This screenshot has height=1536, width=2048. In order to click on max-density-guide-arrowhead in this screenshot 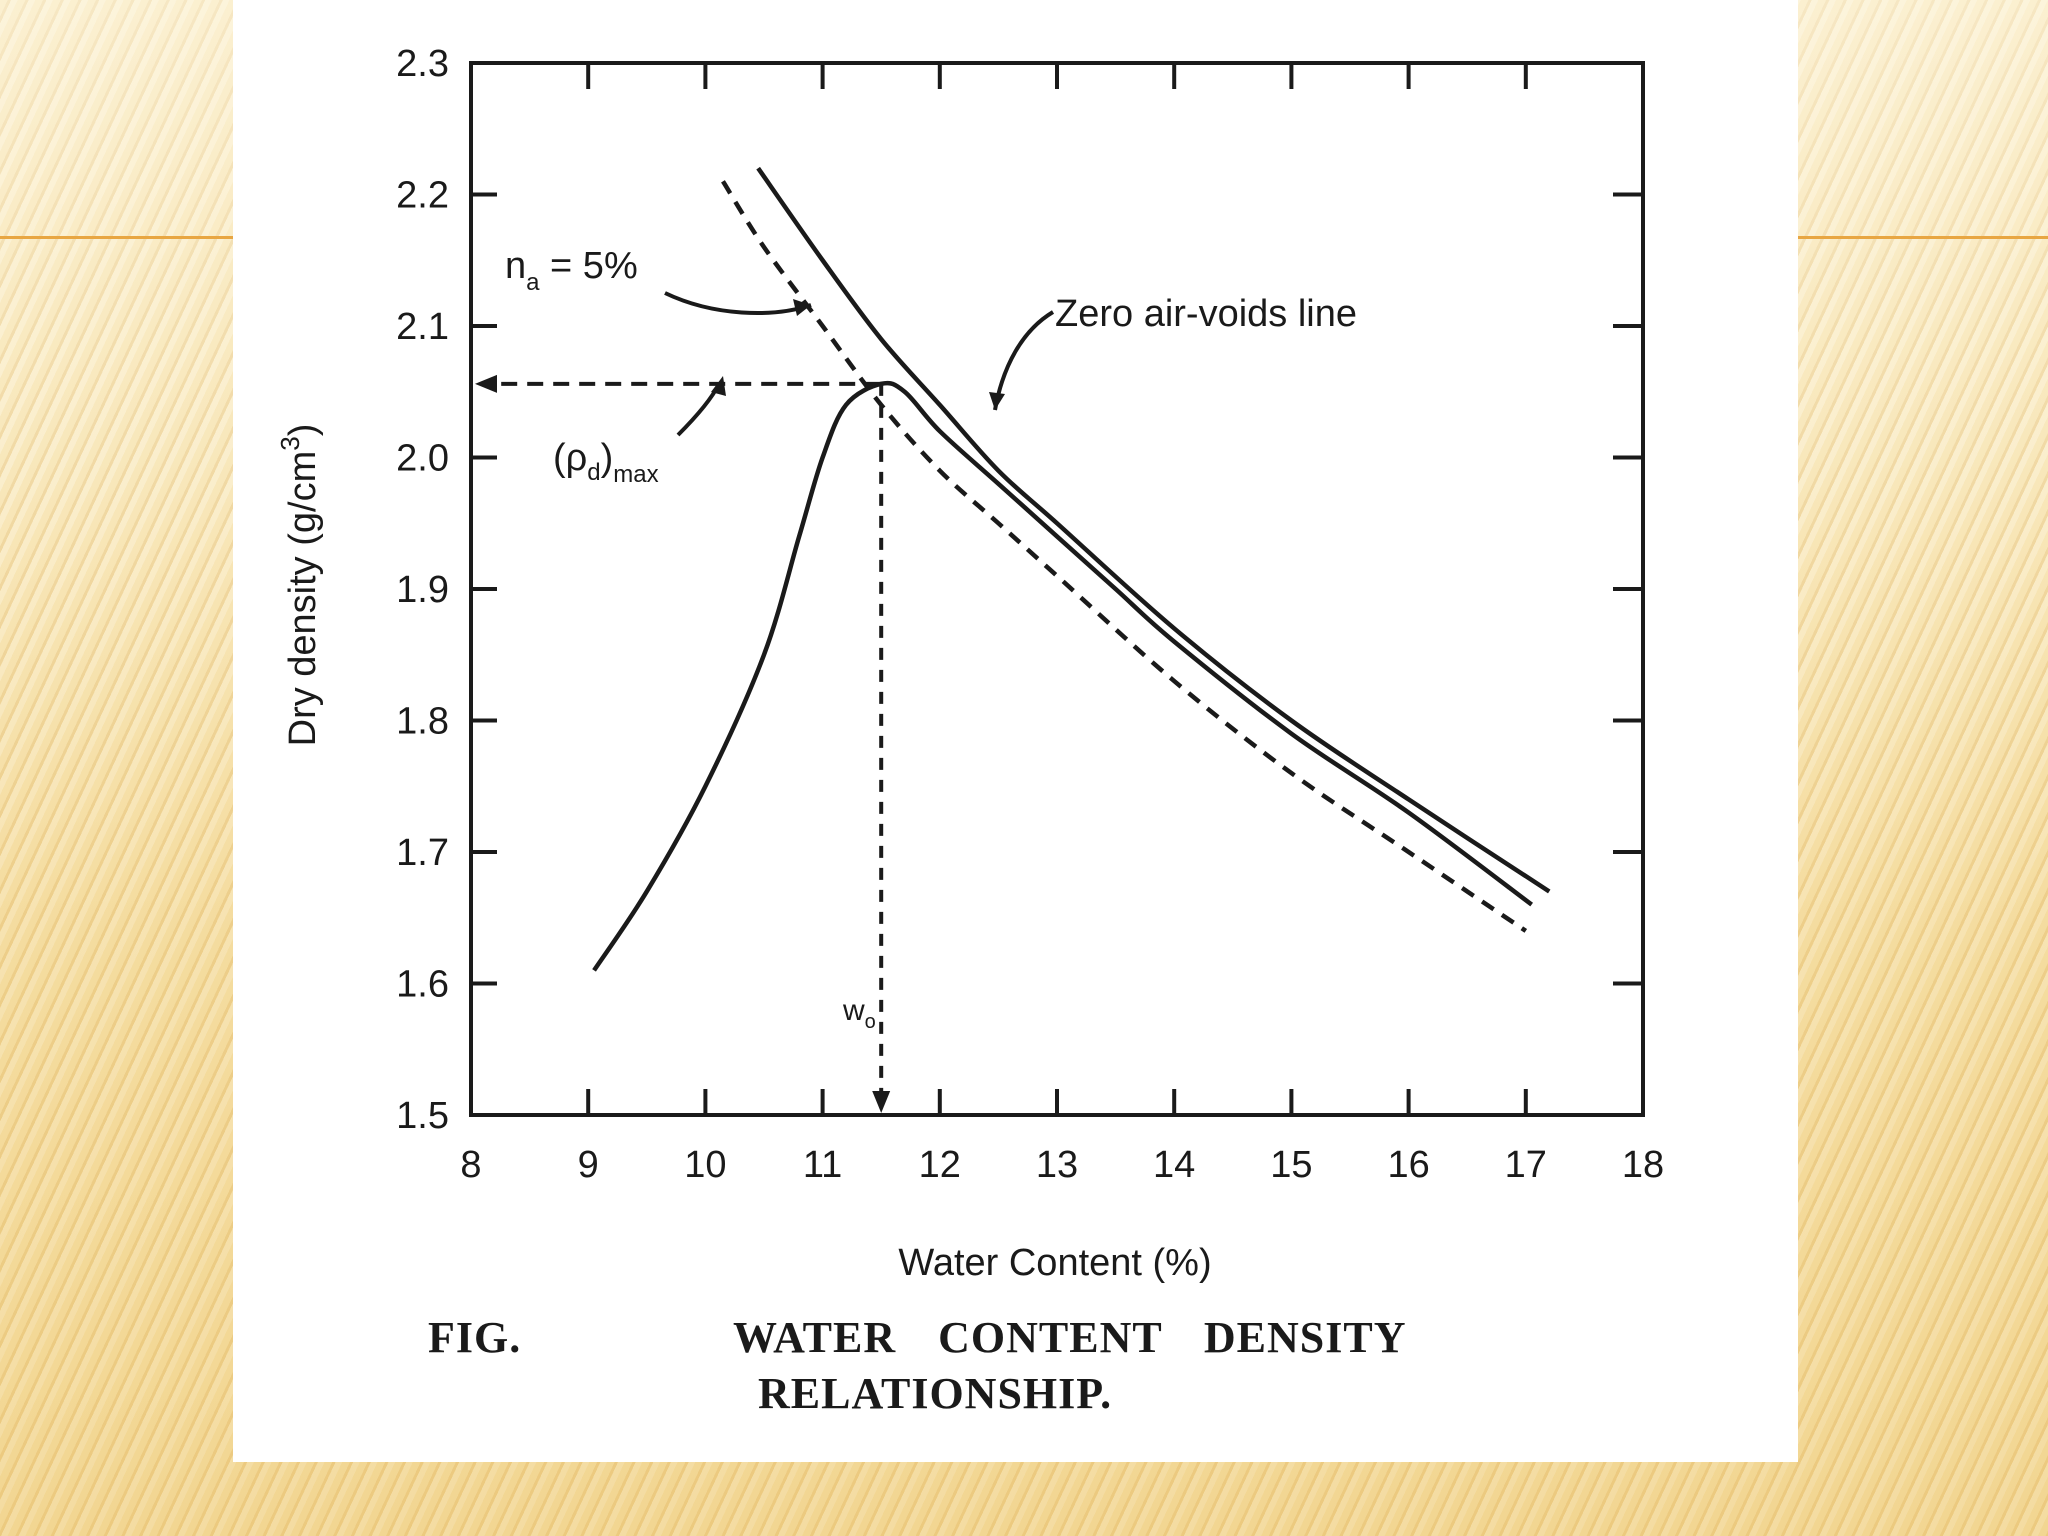, I will do `click(486, 383)`.